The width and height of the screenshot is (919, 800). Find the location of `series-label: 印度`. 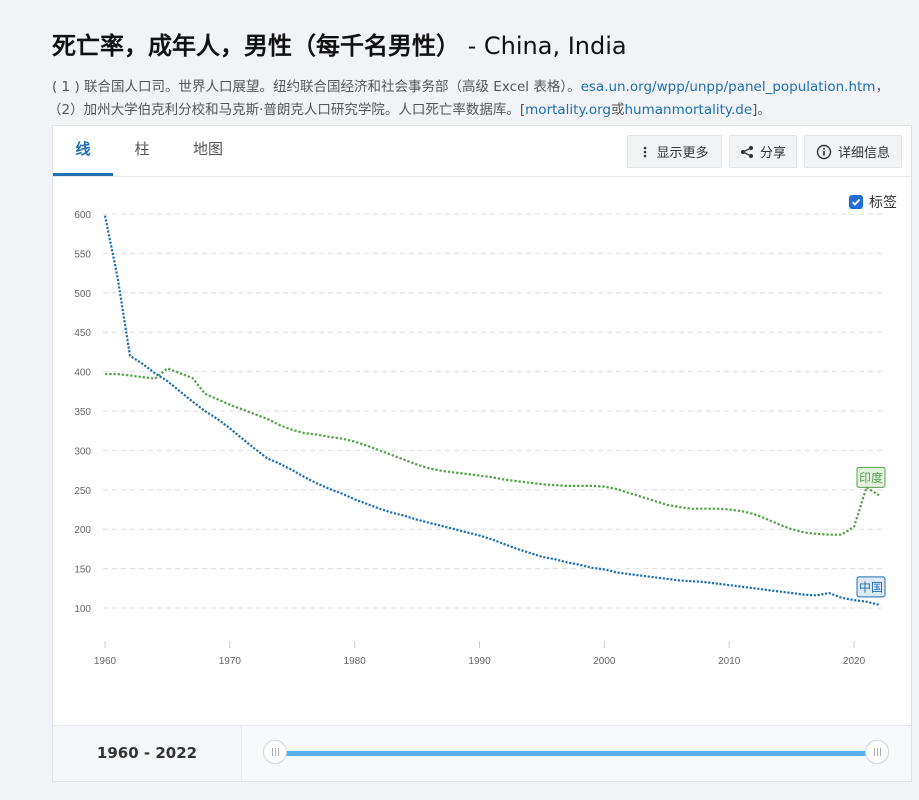

series-label: 印度 is located at coordinates (871, 477).